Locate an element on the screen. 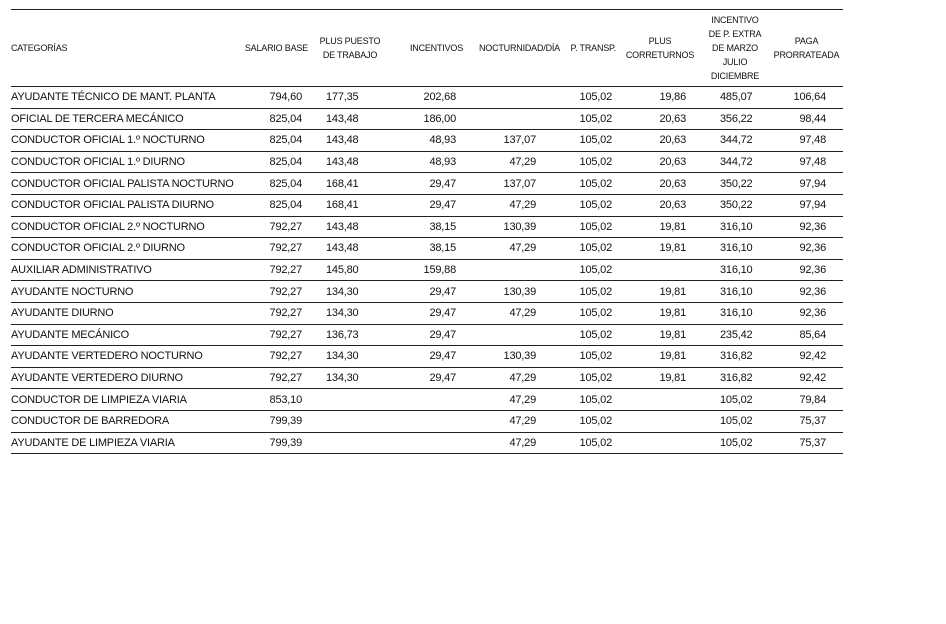  cell-paga-prorrateada: 106,64 is located at coordinates (810, 97).